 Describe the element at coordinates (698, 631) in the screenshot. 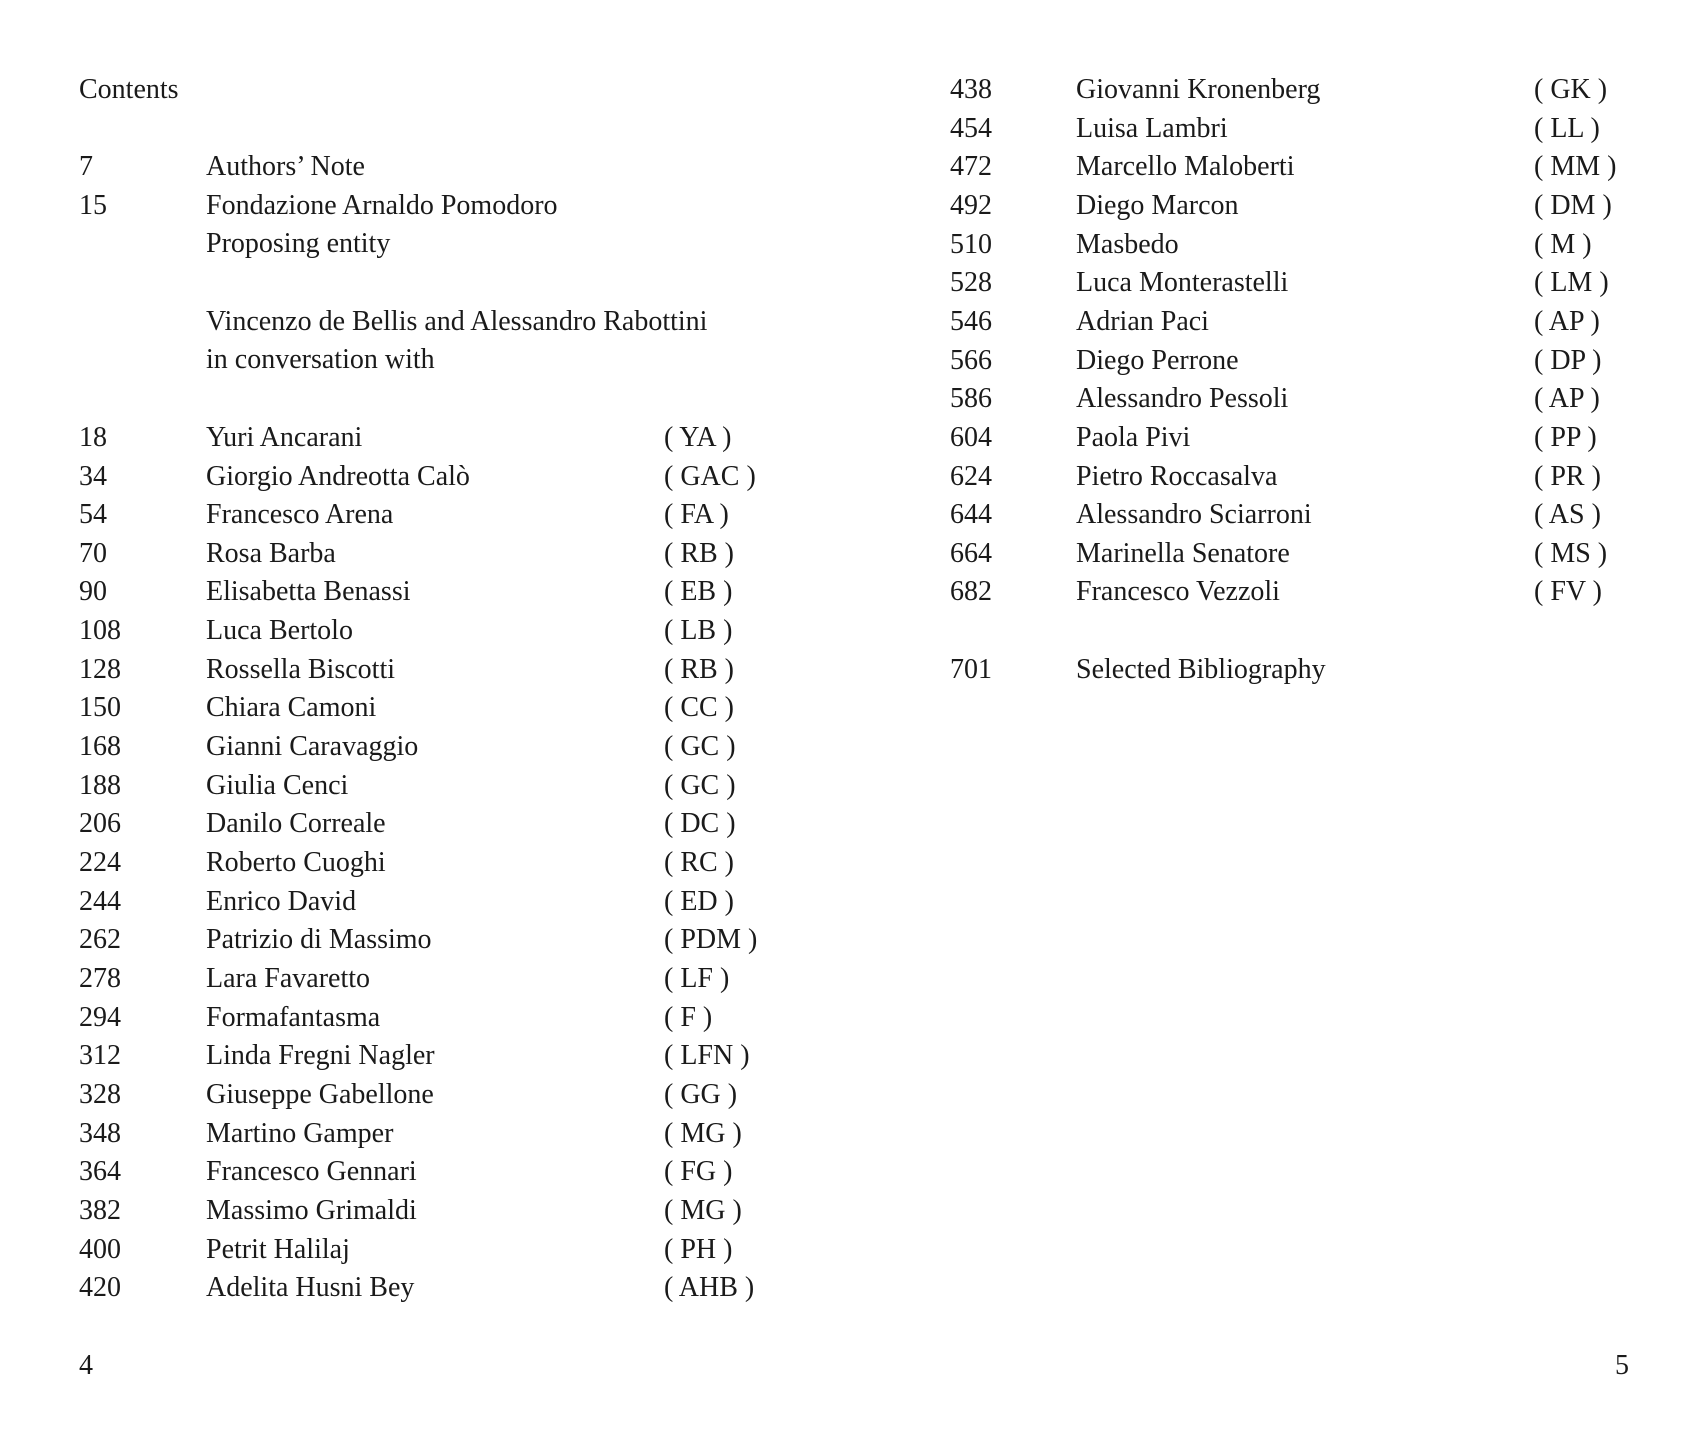

I see `artist-abbreviation: ( LB )` at that location.